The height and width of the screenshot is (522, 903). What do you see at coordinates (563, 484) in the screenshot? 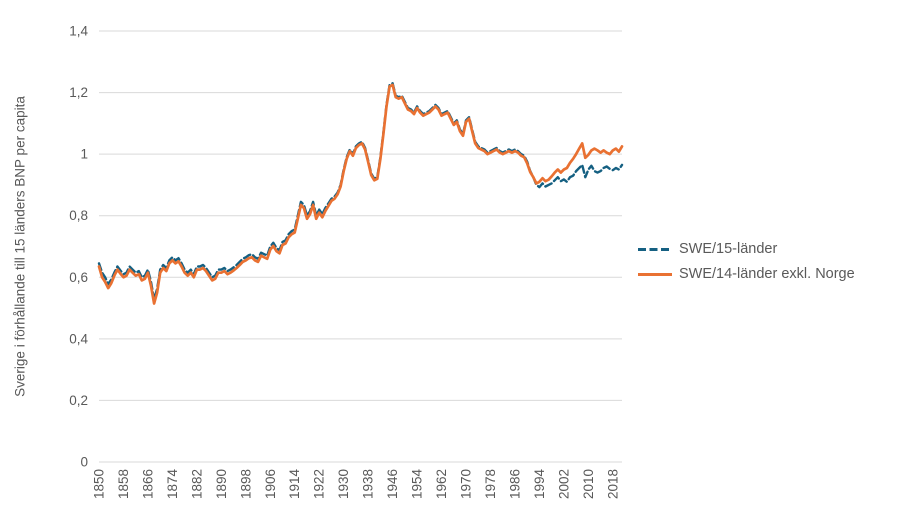
I see `x-tick-label: 2002` at bounding box center [563, 484].